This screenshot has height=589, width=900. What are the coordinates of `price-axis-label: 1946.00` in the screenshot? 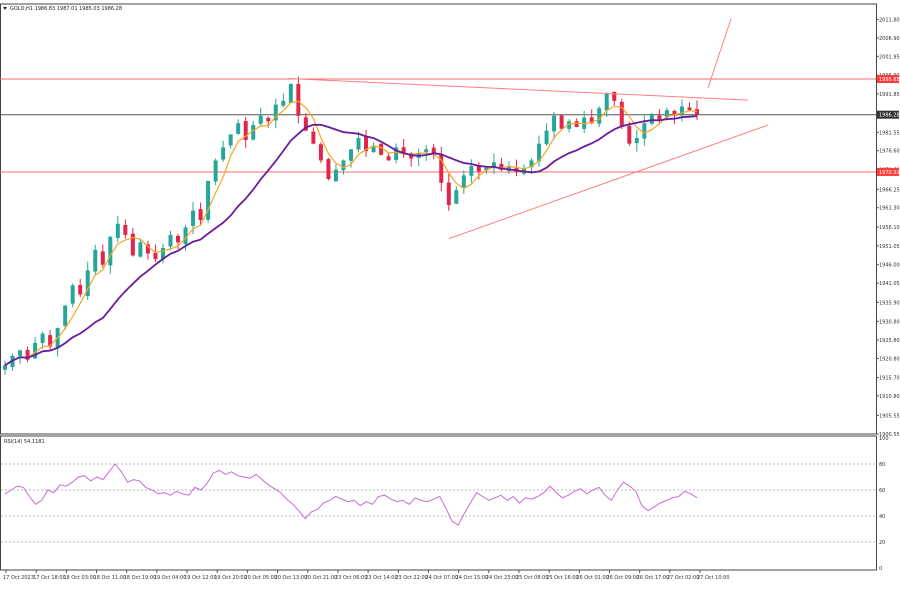 It's located at (889, 266).